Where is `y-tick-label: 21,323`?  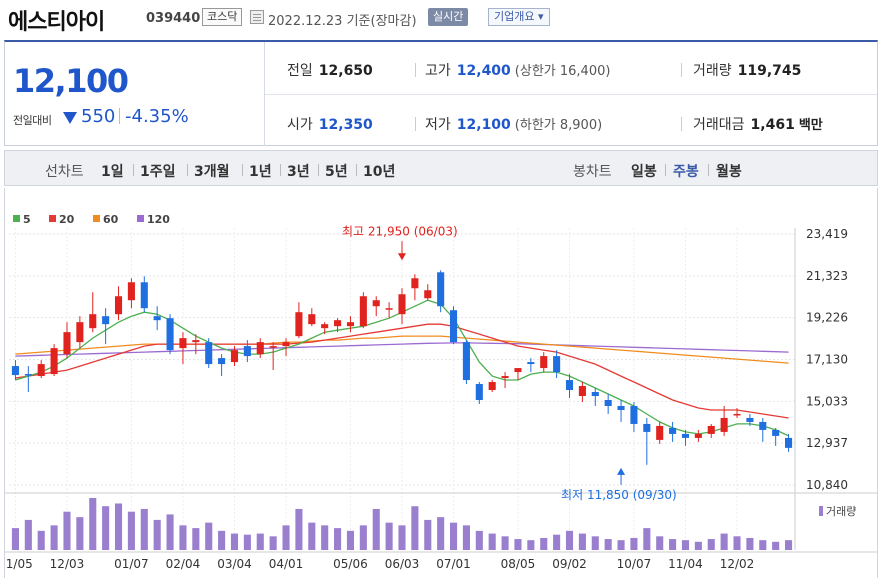
y-tick-label: 21,323 is located at coordinates (827, 276).